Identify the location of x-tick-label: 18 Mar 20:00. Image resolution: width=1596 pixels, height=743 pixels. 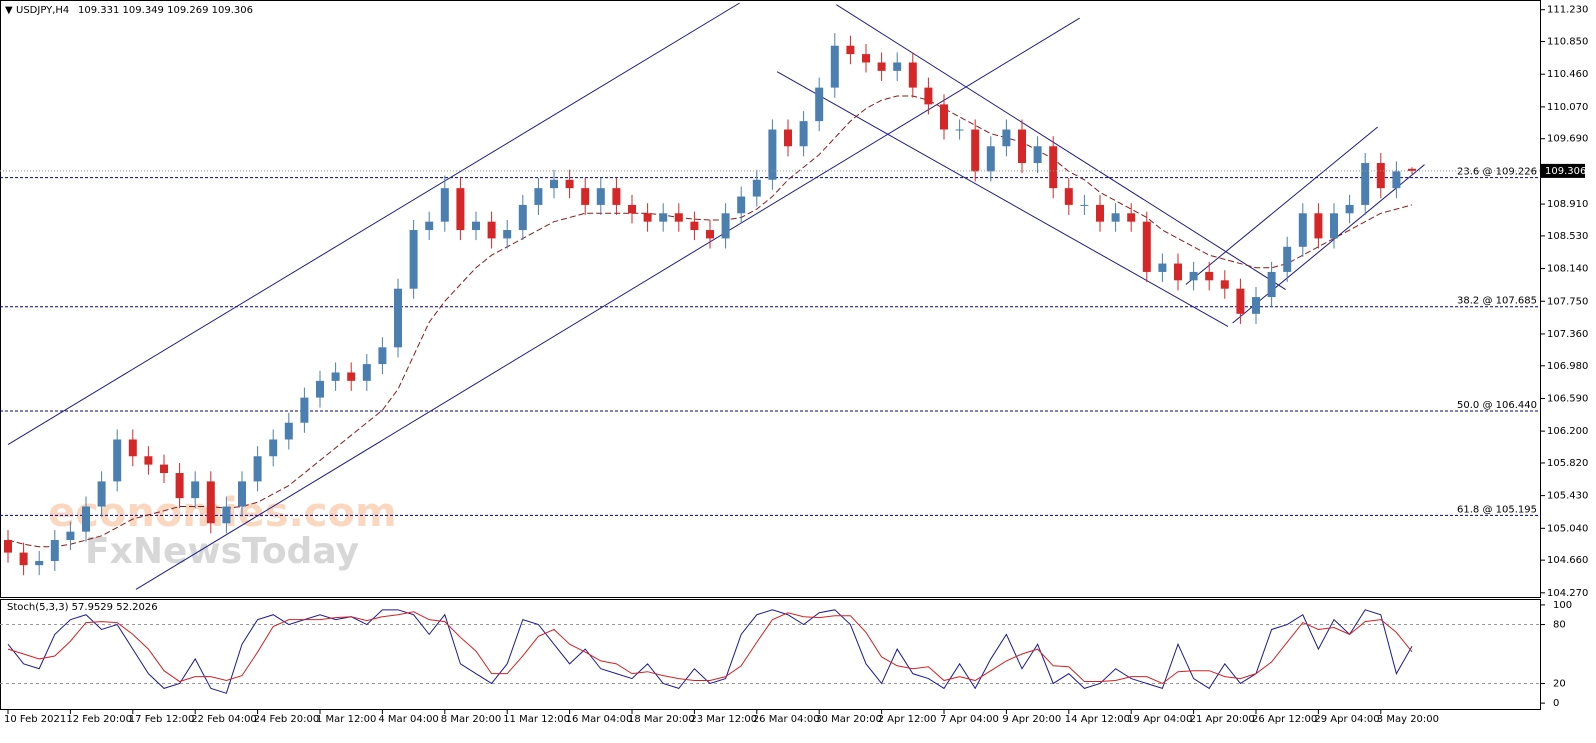
(661, 719).